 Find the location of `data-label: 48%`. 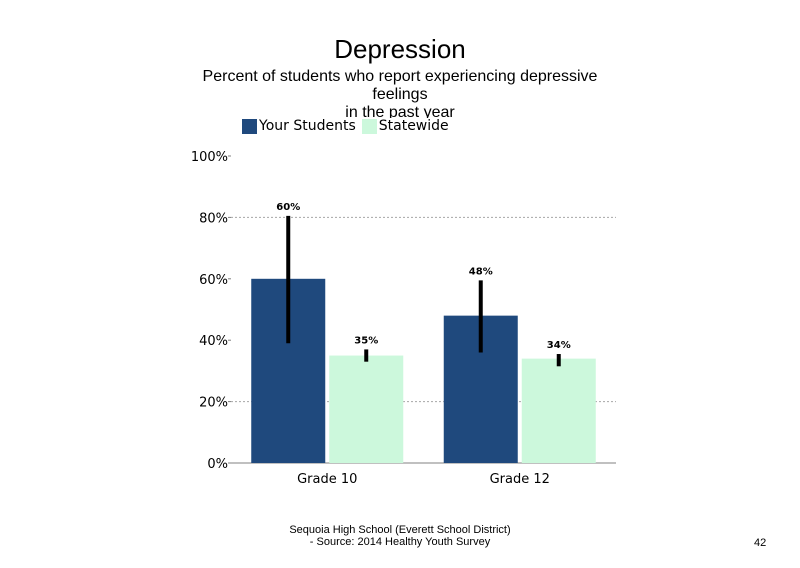

data-label: 48% is located at coordinates (481, 271).